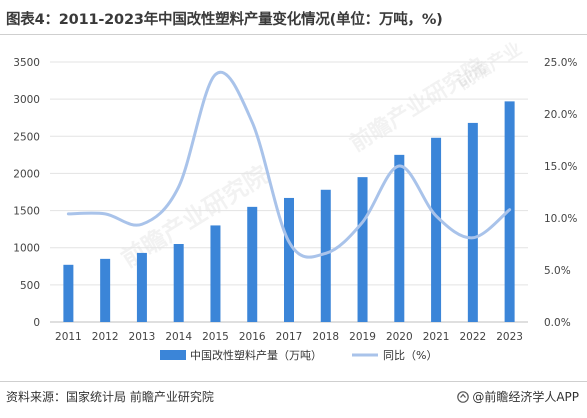 The height and width of the screenshot is (418, 587). I want to click on x-axis-tick-label: 2019, so click(362, 337).